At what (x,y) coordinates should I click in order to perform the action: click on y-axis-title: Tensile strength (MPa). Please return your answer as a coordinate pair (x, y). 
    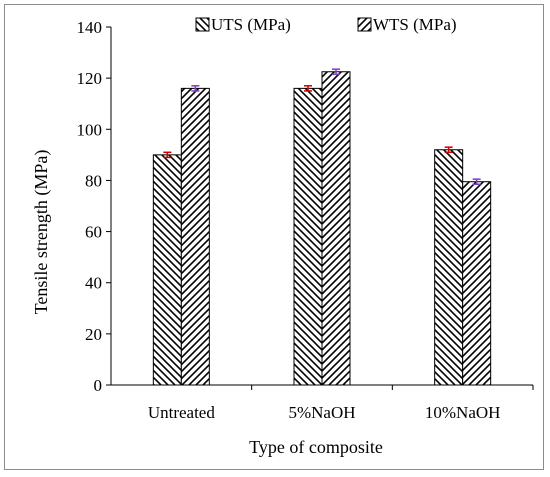
    Looking at the image, I should click on (41, 232).